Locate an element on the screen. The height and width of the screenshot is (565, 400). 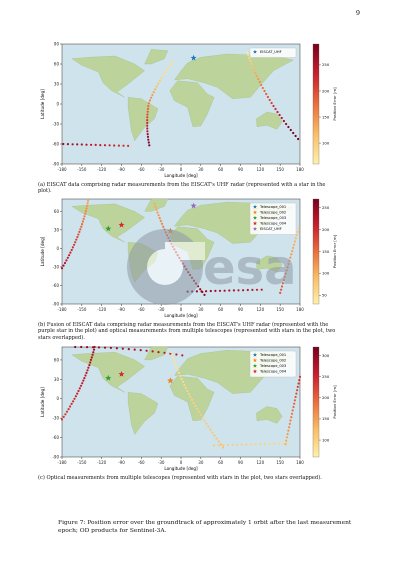
x-tick-label: -120 is located at coordinates (102, 169).